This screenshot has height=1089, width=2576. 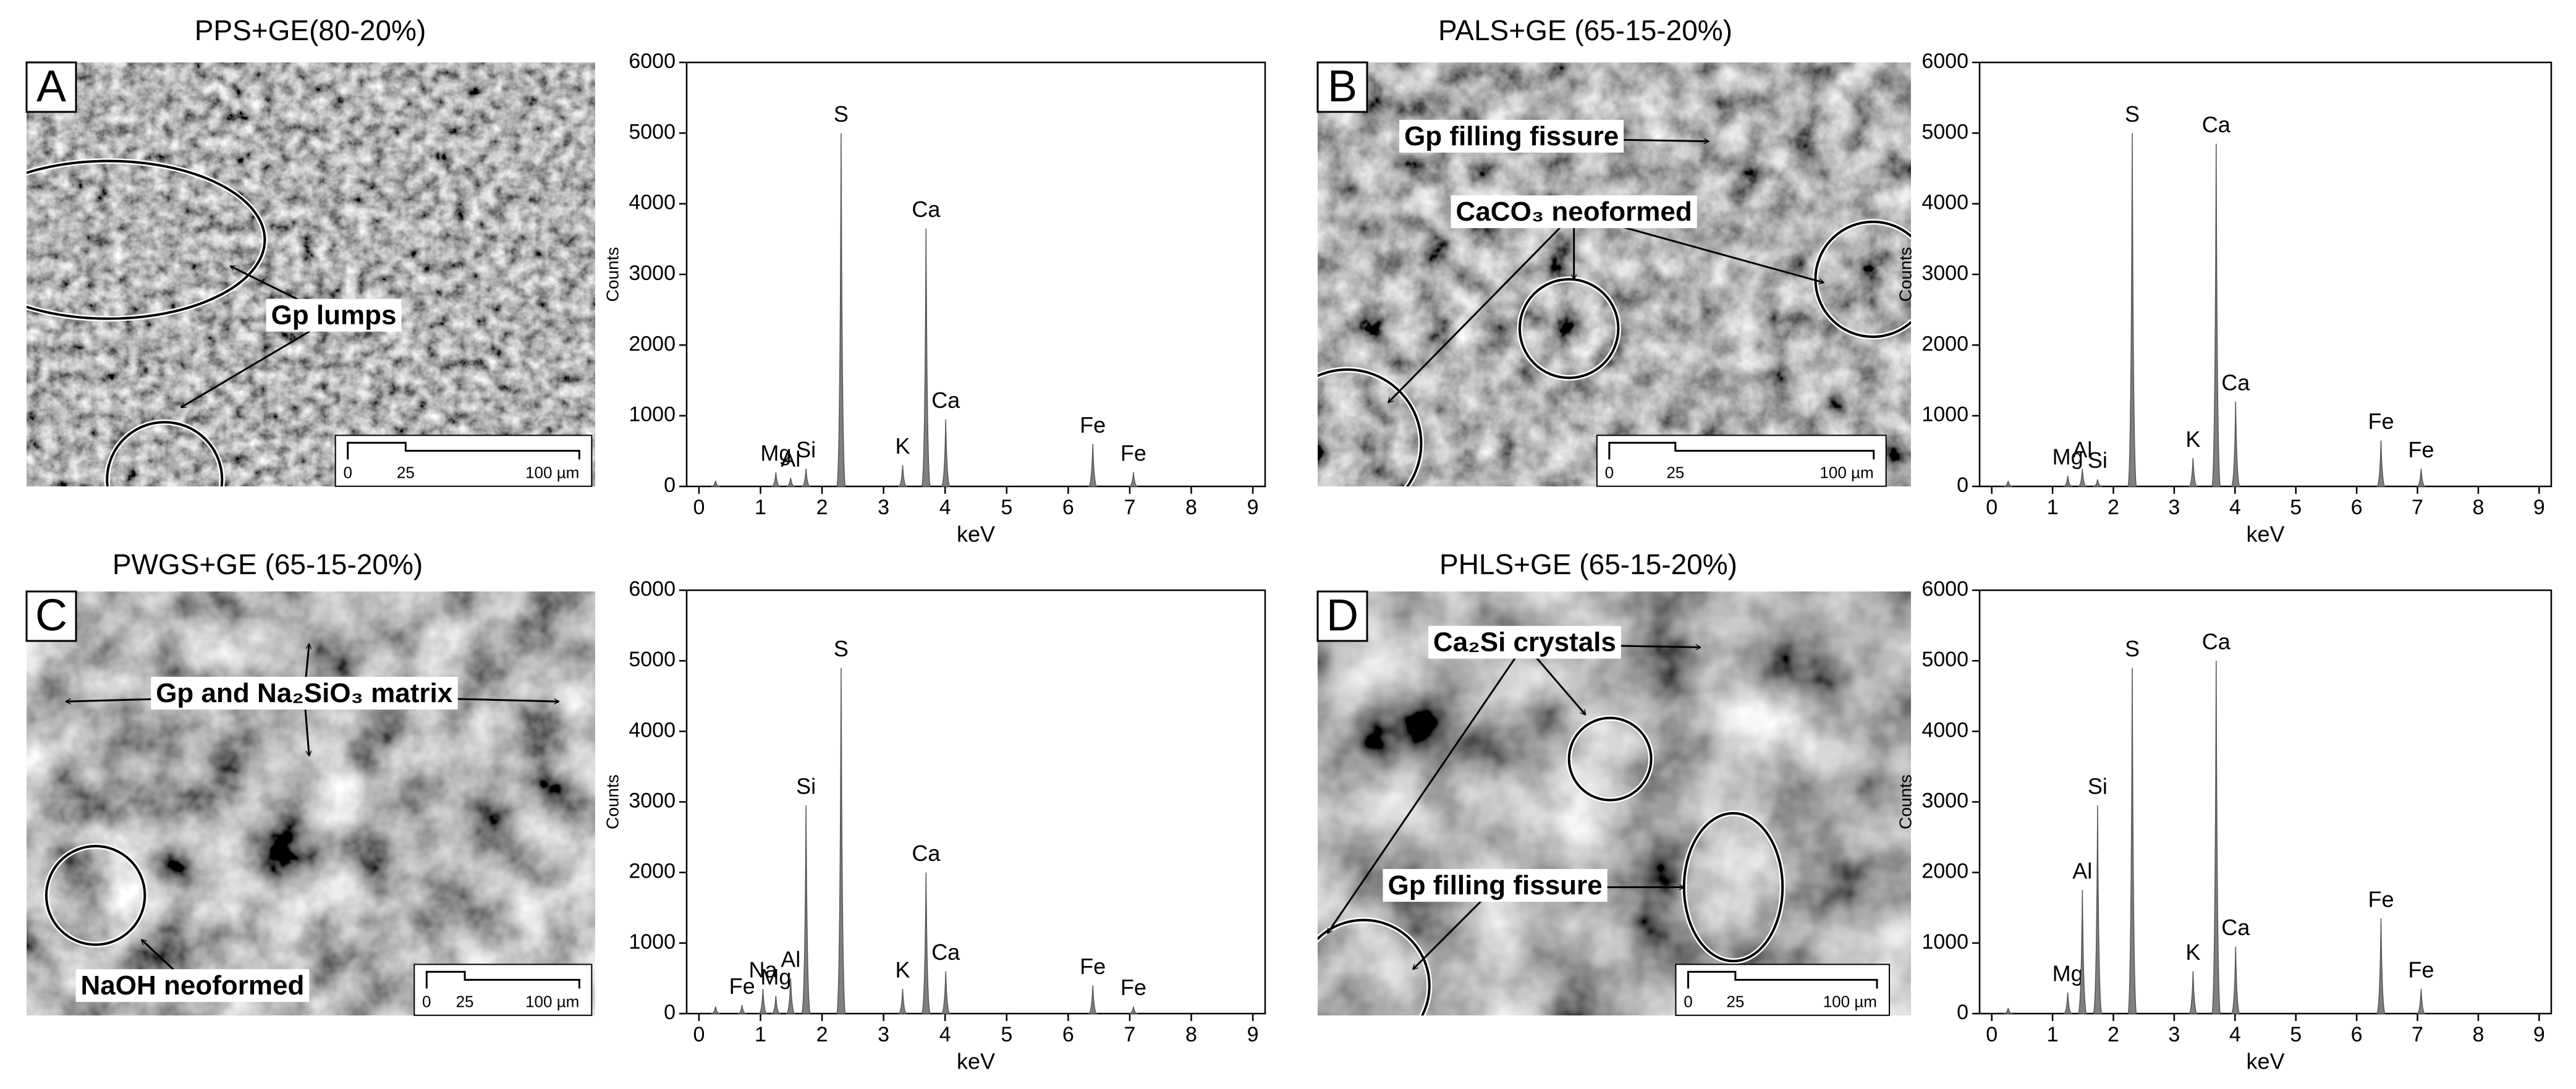 I want to click on micrograph-title: PALS+GE (65-15-20%), so click(x=1585, y=30).